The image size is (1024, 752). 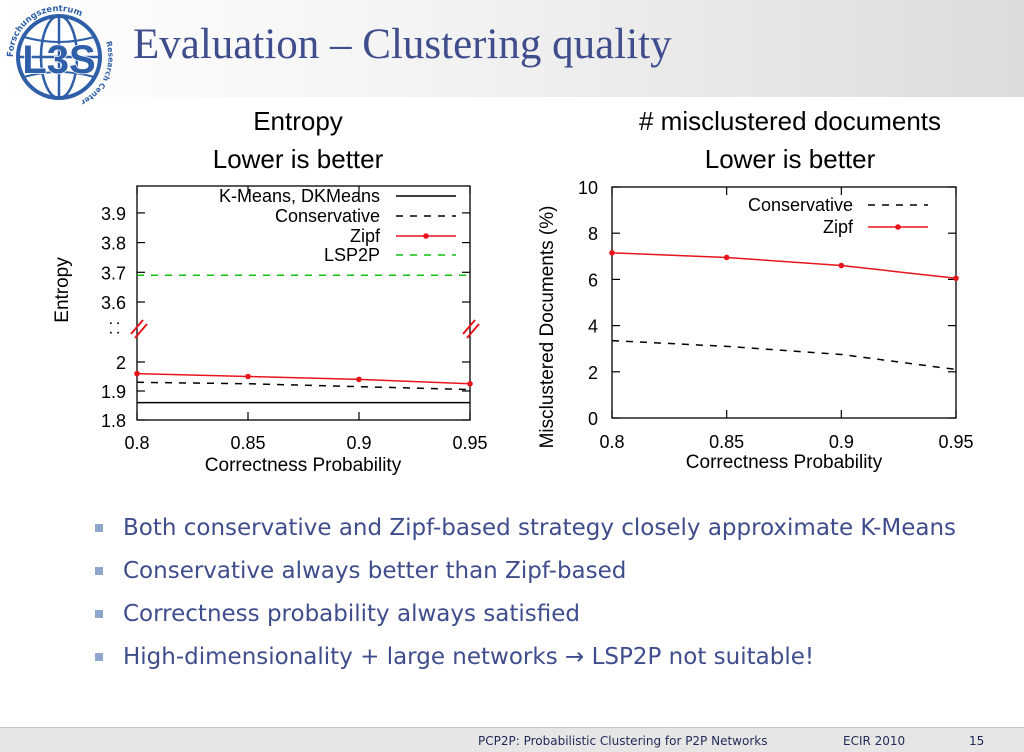 What do you see at coordinates (593, 234) in the screenshot?
I see `misclustered-y-tick-label: 8` at bounding box center [593, 234].